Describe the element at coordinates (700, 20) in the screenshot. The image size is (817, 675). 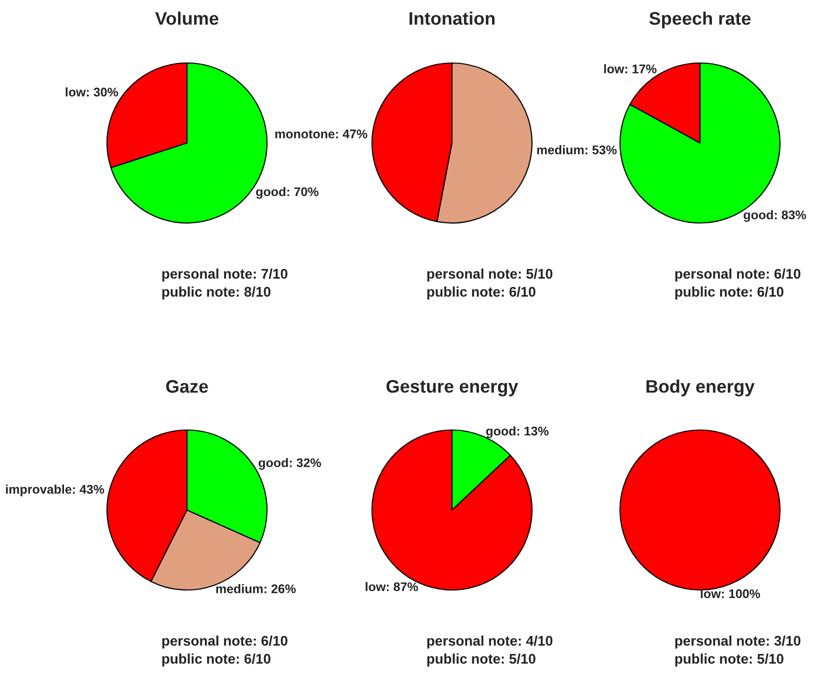
I see `chart-title: Speech rate` at that location.